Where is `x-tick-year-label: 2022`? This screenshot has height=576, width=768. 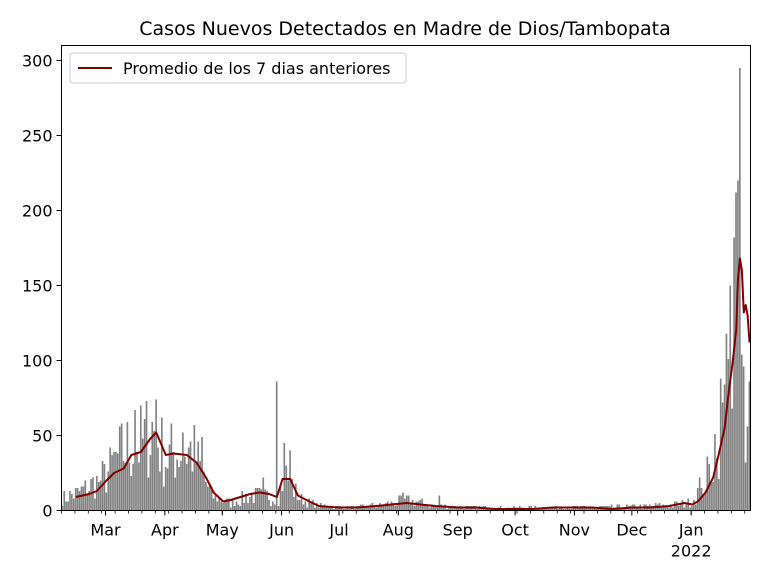
x-tick-year-label: 2022 is located at coordinates (691, 551).